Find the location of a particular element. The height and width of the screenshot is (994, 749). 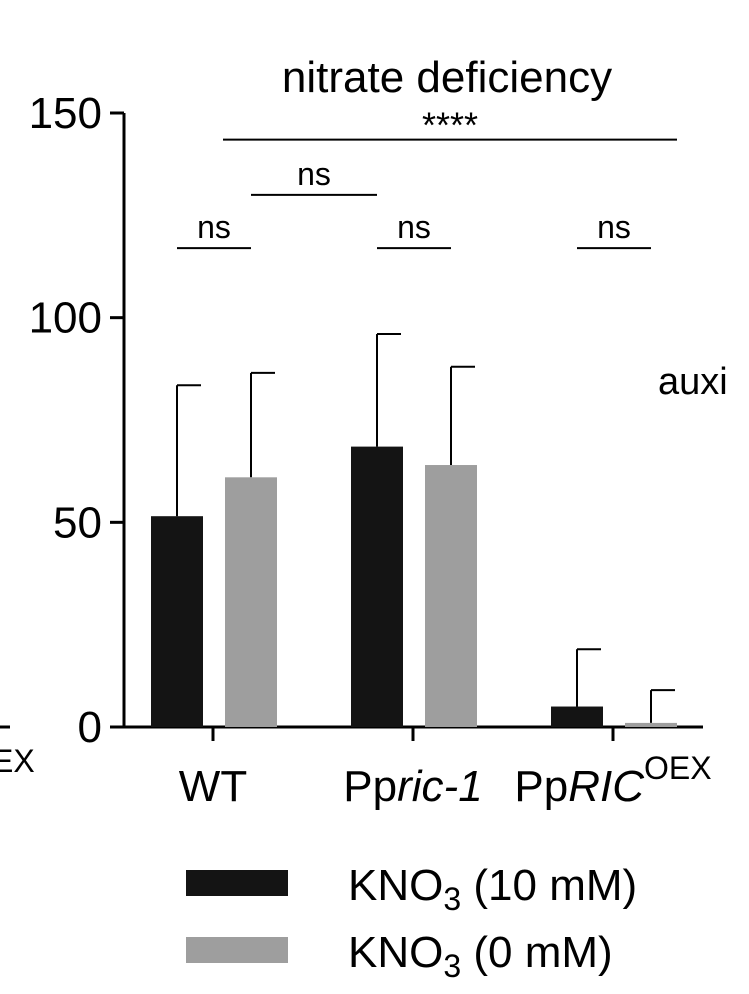

x-tick-label: PpRICOEX is located at coordinates (612, 780).